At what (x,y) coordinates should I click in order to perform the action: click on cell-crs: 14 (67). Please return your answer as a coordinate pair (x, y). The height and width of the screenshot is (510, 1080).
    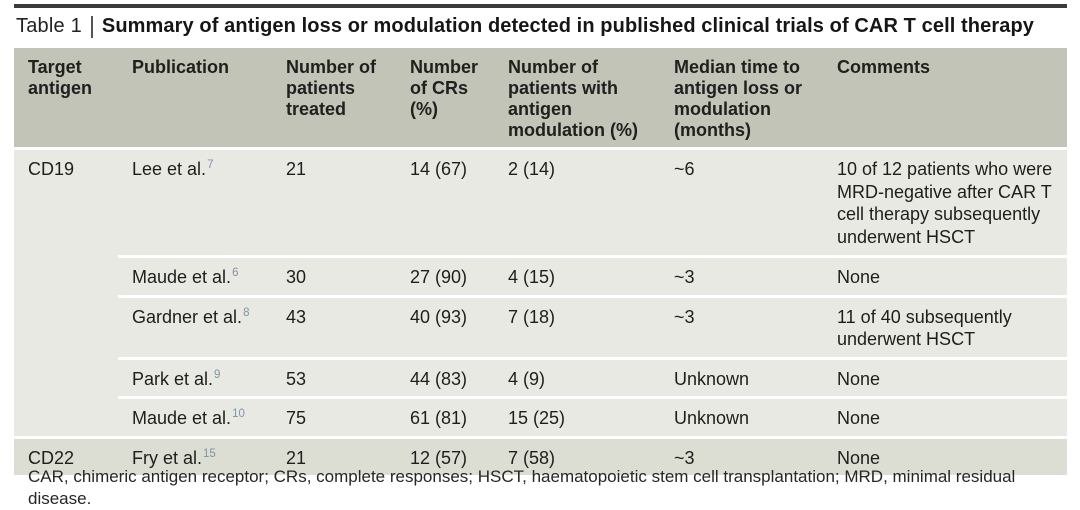
    Looking at the image, I should click on (439, 169).